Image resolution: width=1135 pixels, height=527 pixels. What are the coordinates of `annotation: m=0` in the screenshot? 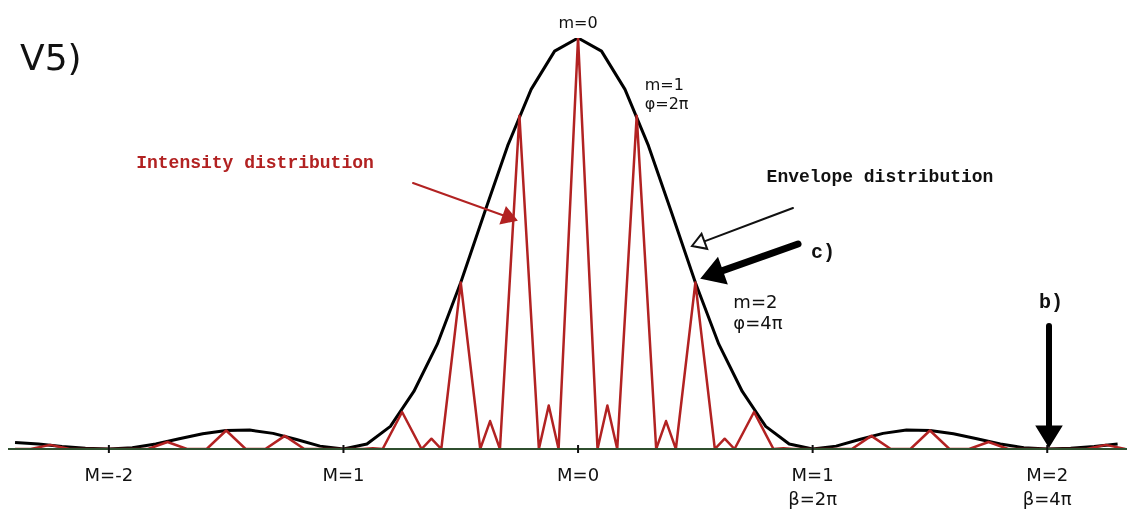 It's located at (578, 22).